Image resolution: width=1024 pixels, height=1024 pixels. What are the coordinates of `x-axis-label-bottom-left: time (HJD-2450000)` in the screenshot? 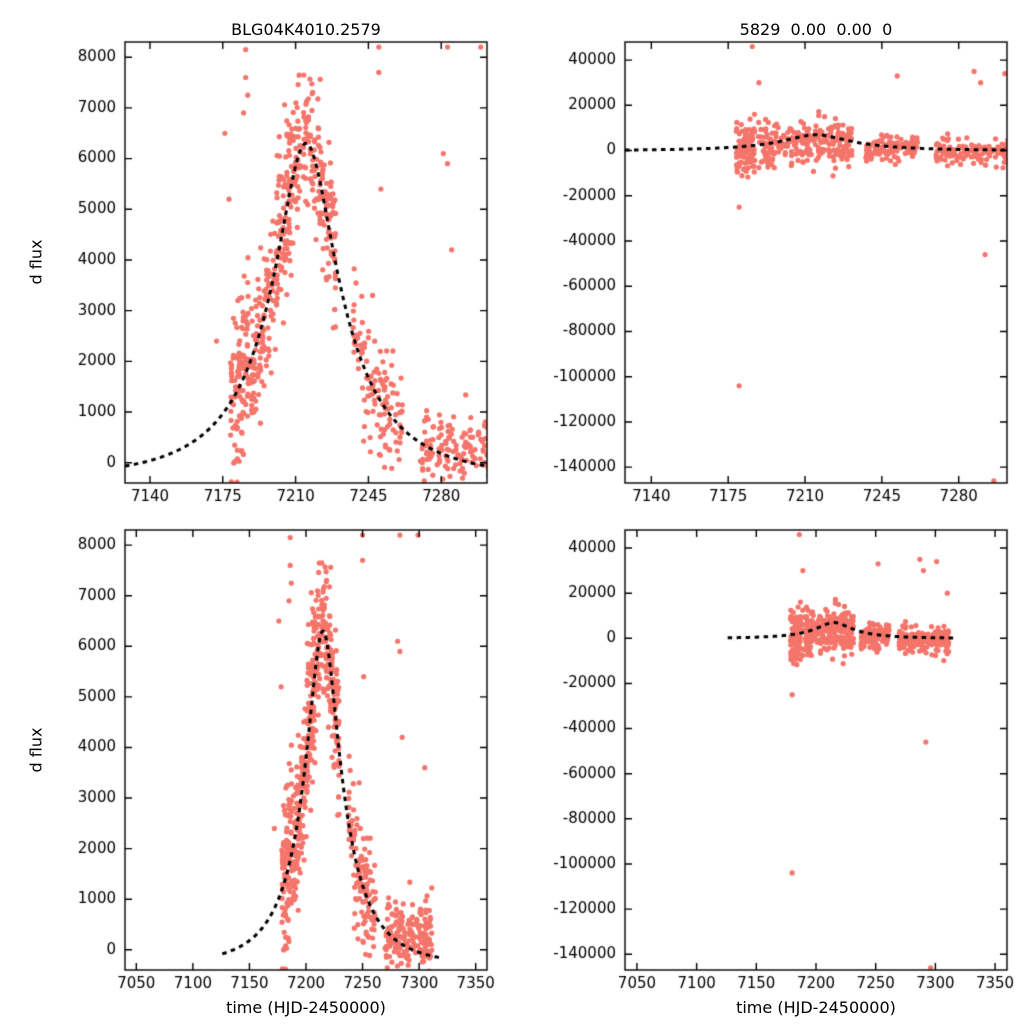 It's located at (306, 1007).